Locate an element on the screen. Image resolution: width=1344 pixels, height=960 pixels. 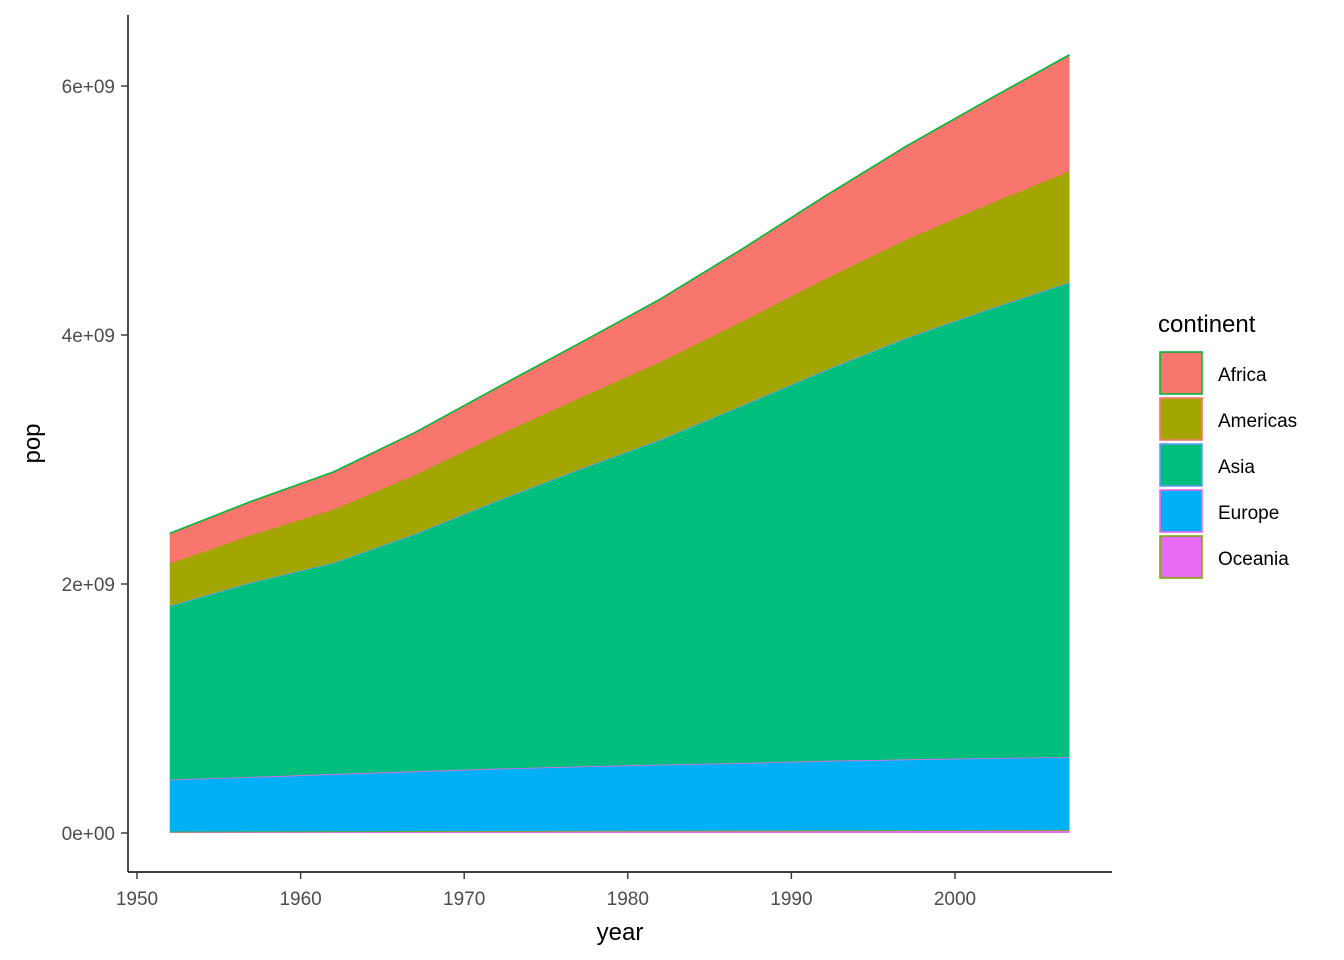
y-axis-title: pop is located at coordinates (32, 443).